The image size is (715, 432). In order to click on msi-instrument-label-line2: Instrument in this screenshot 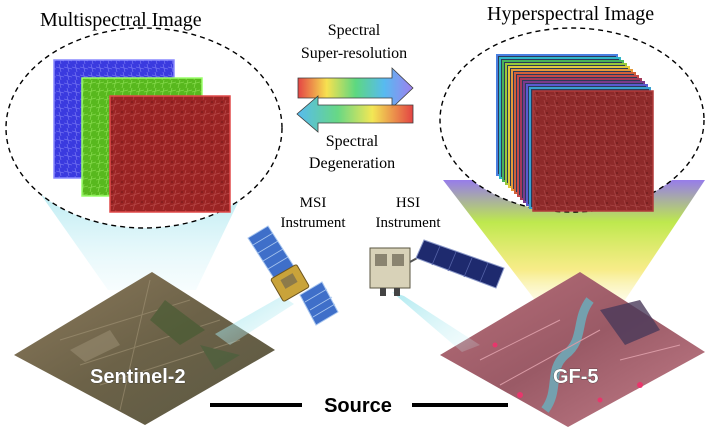, I will do `click(314, 223)`.